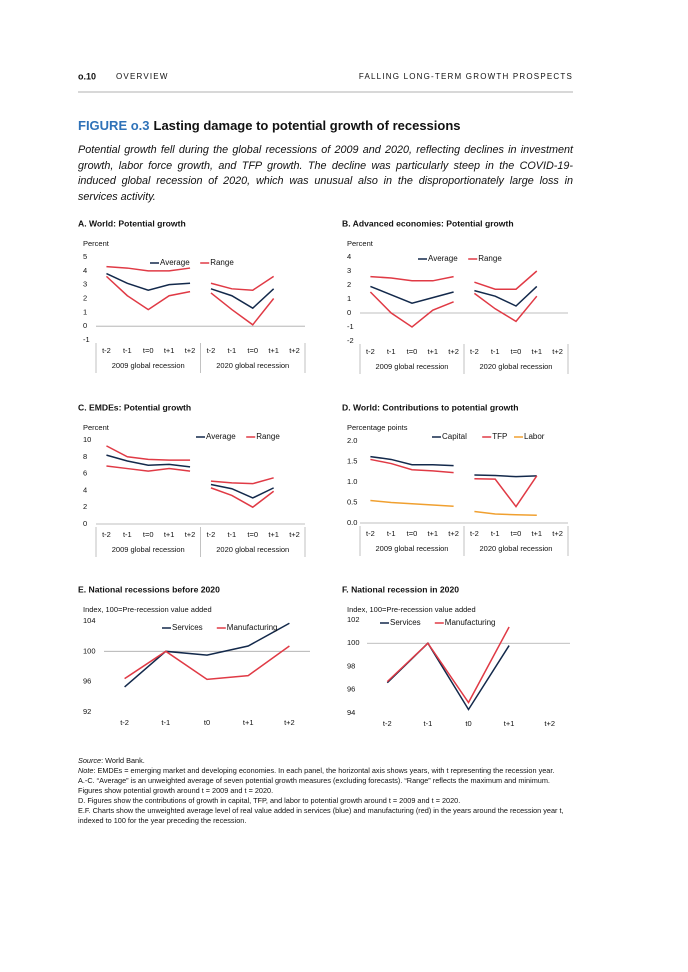  Describe the element at coordinates (353, 619) in the screenshot. I see `y-tick-label: 102` at that location.